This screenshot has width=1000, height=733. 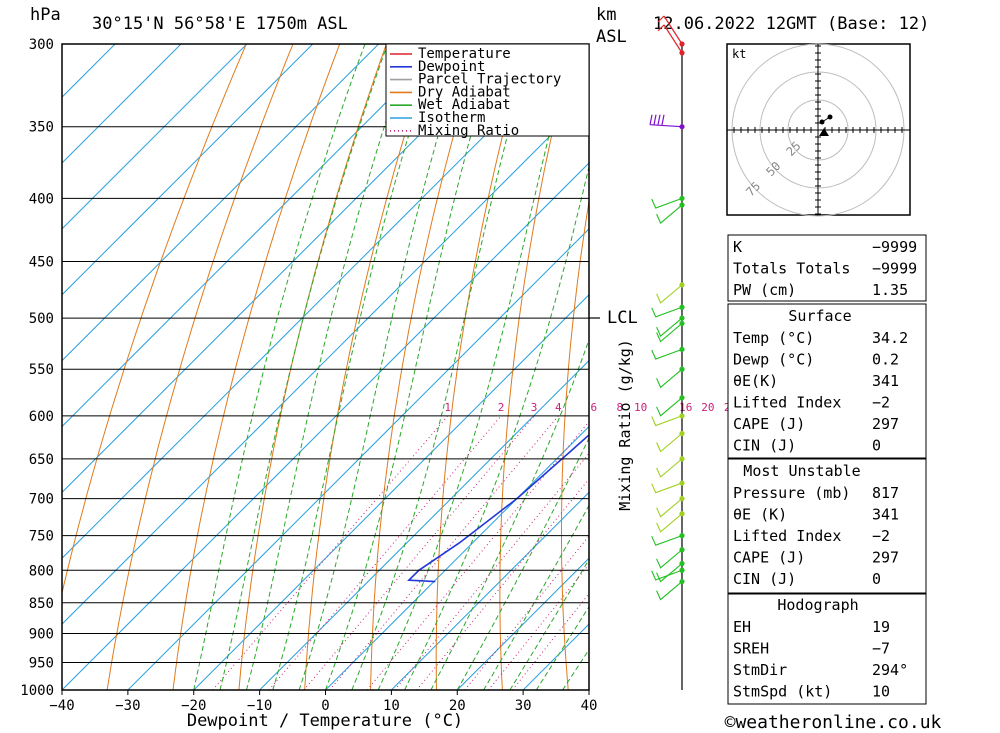 I want to click on indices-table: K −9999 Totals Totals −9999 PW (cm) 1.35, so click(x=827, y=268).